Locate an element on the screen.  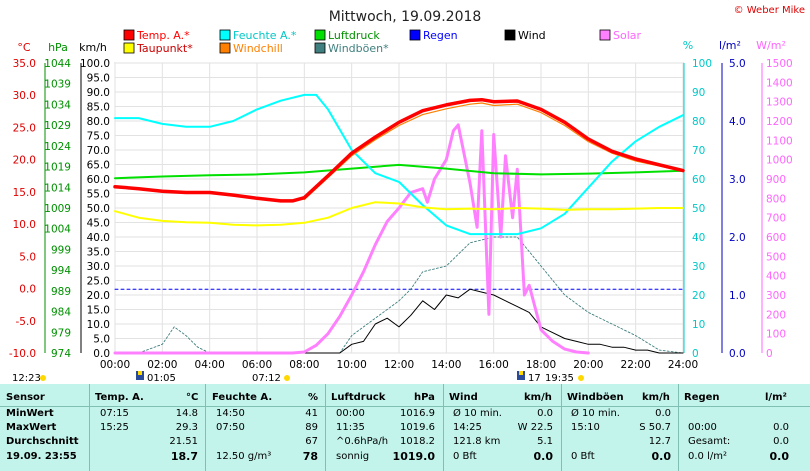
wind-tick-label: 5.0 is located at coordinates (101, 340).